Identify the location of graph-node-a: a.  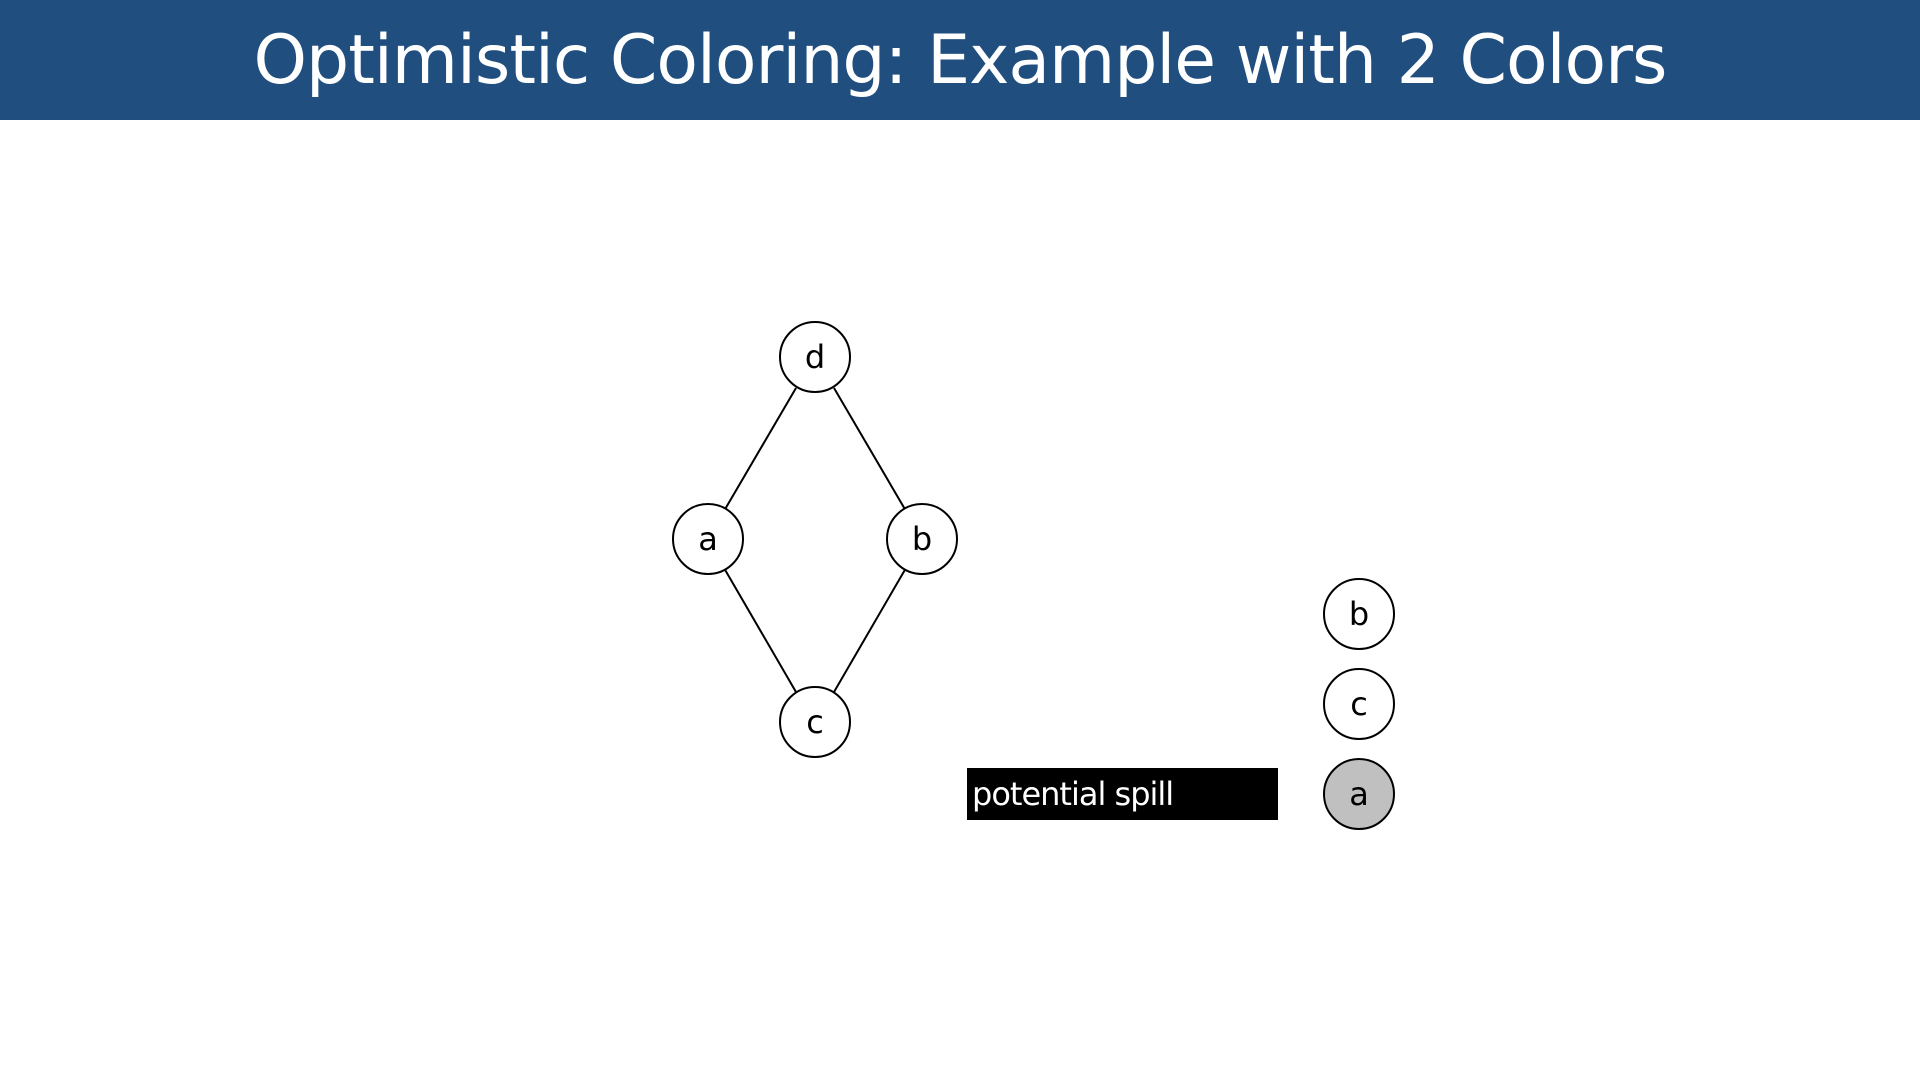
(708, 539).